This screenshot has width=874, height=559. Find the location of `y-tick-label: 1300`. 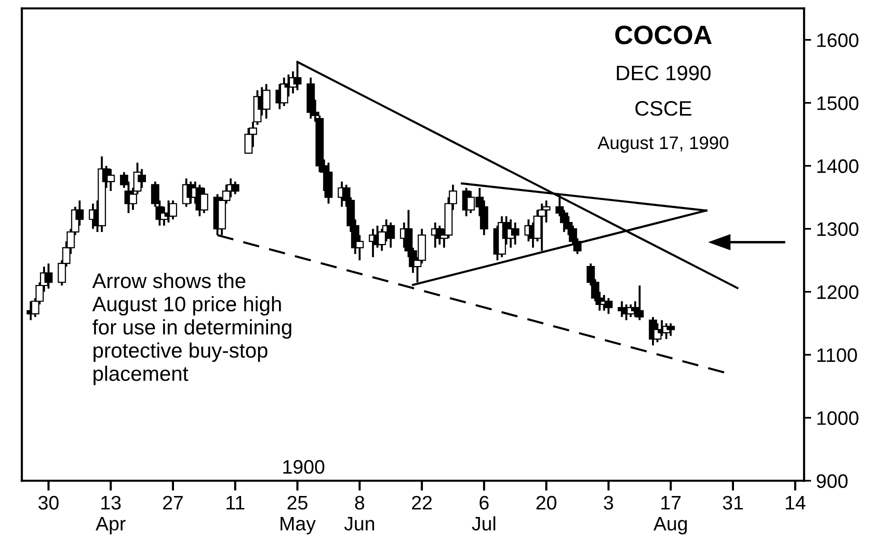

y-tick-label: 1300 is located at coordinates (837, 229).